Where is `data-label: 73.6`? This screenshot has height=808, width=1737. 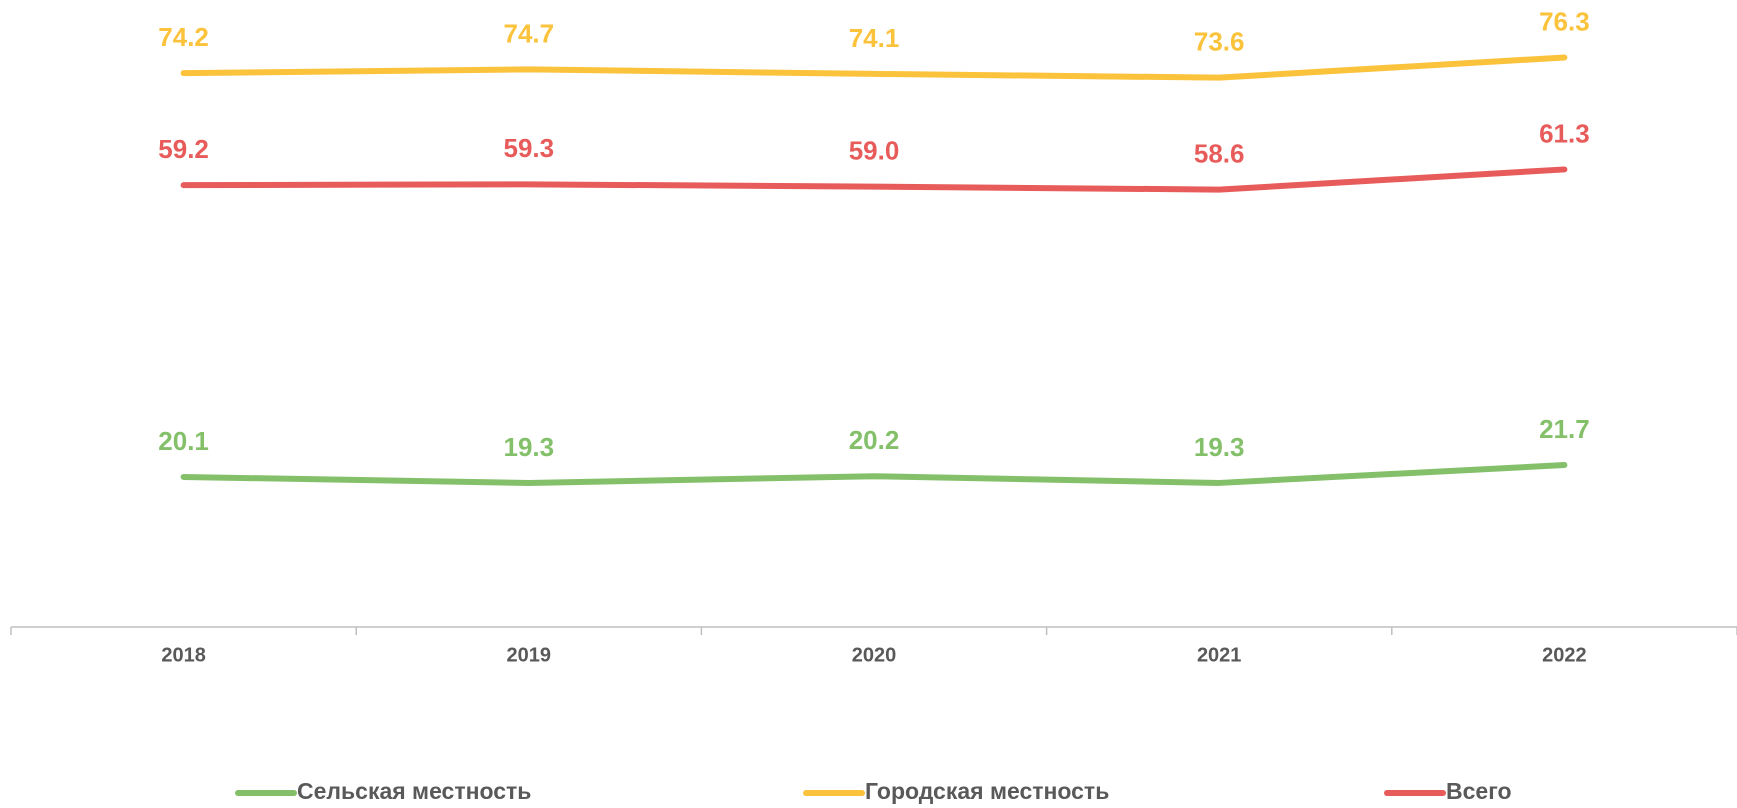
data-label: 73.6 is located at coordinates (1219, 42).